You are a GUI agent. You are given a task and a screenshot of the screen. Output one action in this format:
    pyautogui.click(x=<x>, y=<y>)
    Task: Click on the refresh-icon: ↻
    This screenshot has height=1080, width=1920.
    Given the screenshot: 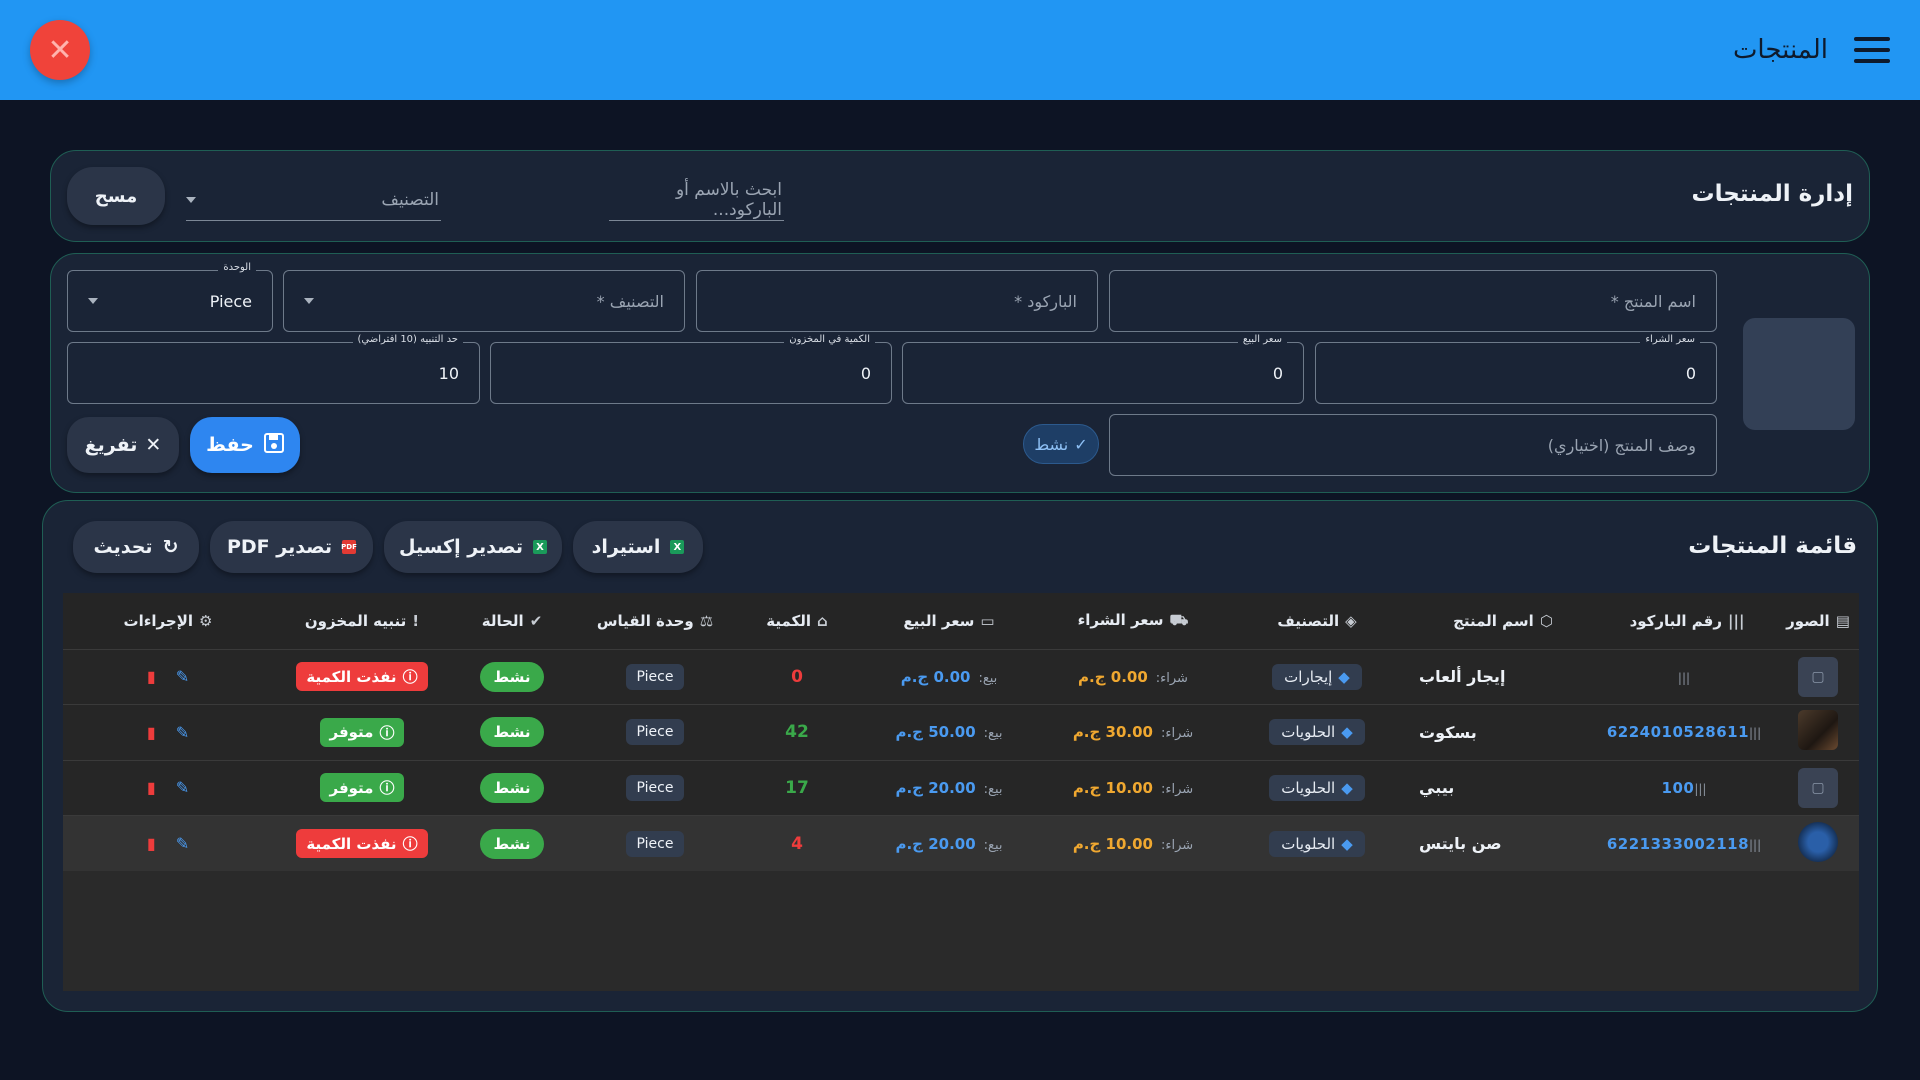 What is the action you would take?
    pyautogui.click(x=170, y=547)
    